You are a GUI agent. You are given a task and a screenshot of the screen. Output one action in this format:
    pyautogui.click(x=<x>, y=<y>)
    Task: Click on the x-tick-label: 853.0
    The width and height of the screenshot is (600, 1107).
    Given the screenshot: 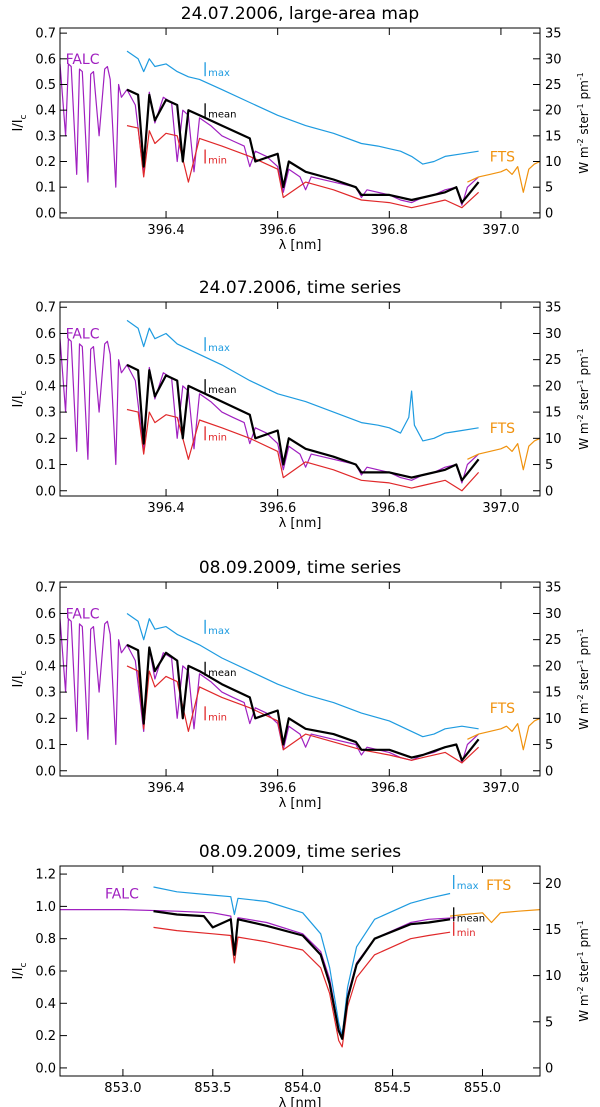 What is the action you would take?
    pyautogui.click(x=122, y=1088)
    